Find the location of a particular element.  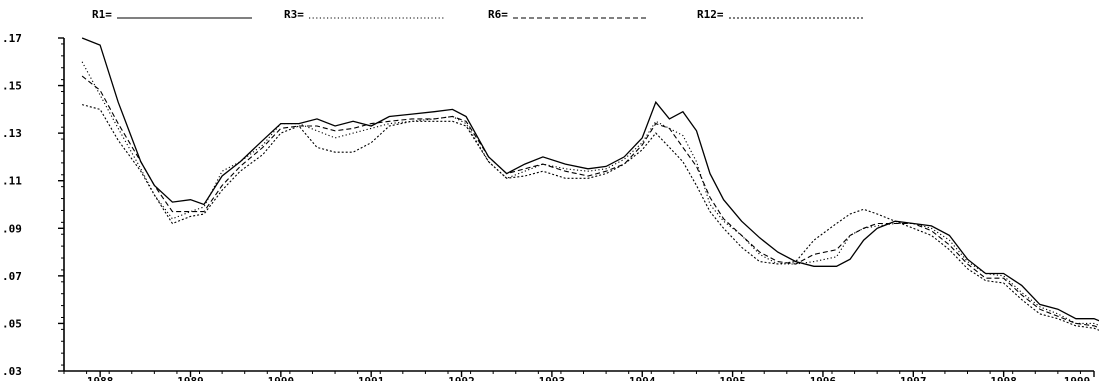

y-axis-ticks: .17 .15 .13 .11 .09 .07 .05 .03 is located at coordinates (33, 205).